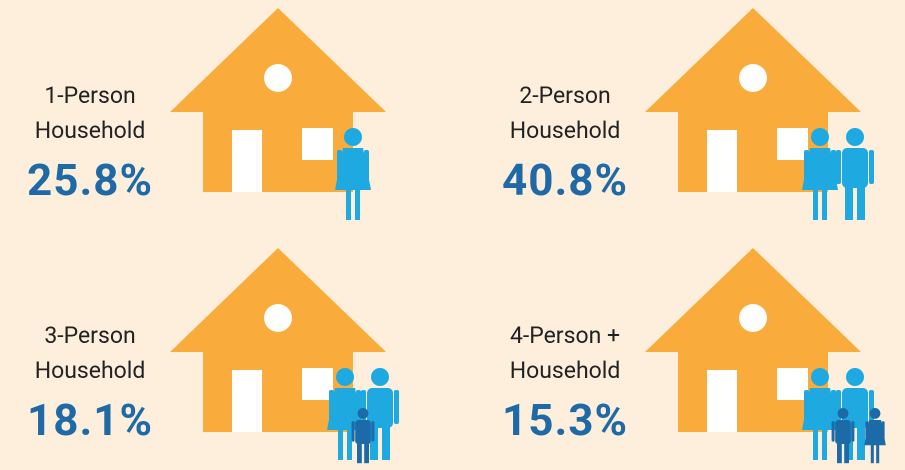 Image resolution: width=905 pixels, height=470 pixels. What do you see at coordinates (565, 420) in the screenshot?
I see `percentage: 15.3%` at bounding box center [565, 420].